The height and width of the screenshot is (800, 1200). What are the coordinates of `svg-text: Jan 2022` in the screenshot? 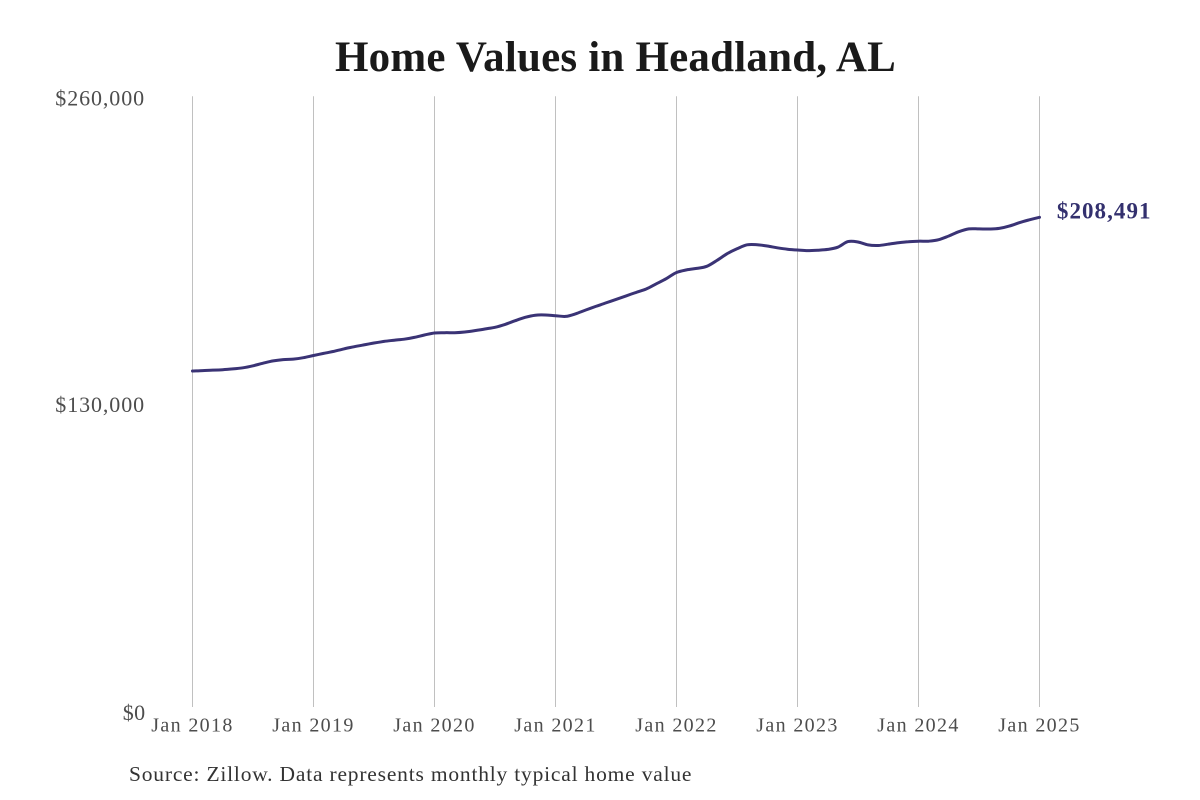 It's located at (676, 726).